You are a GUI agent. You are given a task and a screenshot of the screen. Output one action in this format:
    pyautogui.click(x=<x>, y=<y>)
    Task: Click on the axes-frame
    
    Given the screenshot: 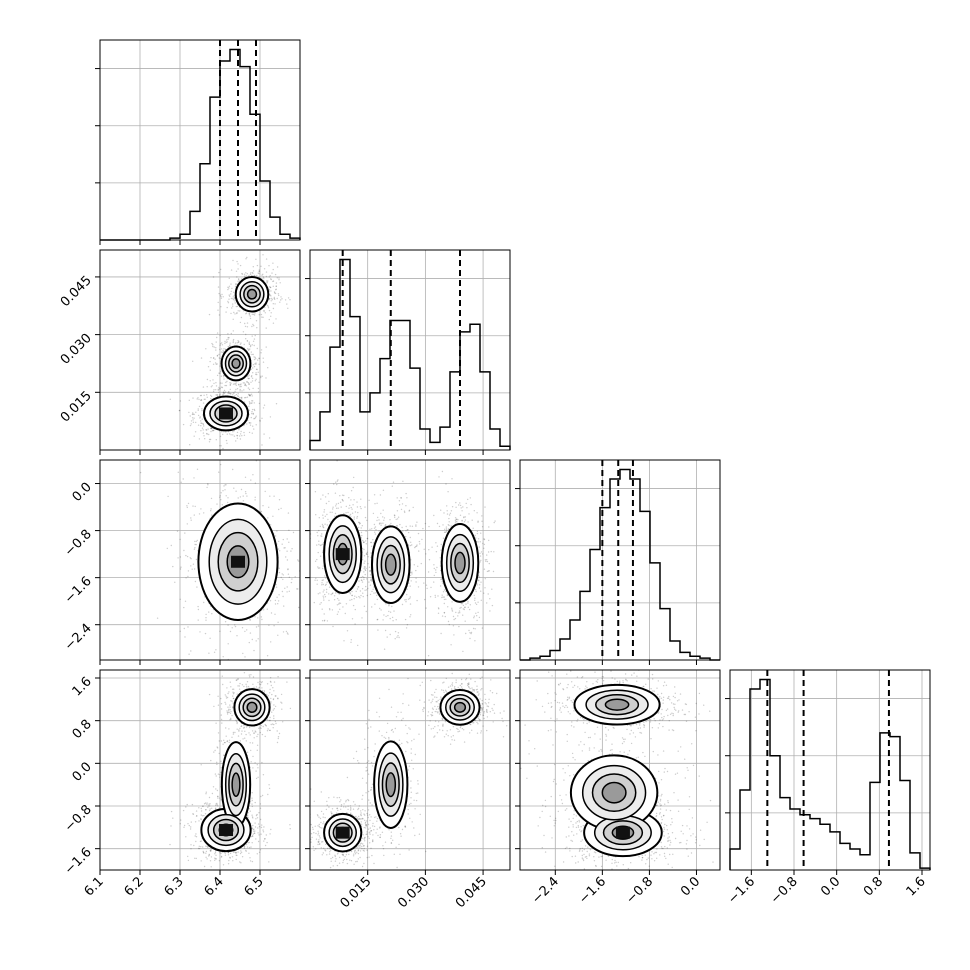 What is the action you would take?
    pyautogui.click(x=410, y=350)
    